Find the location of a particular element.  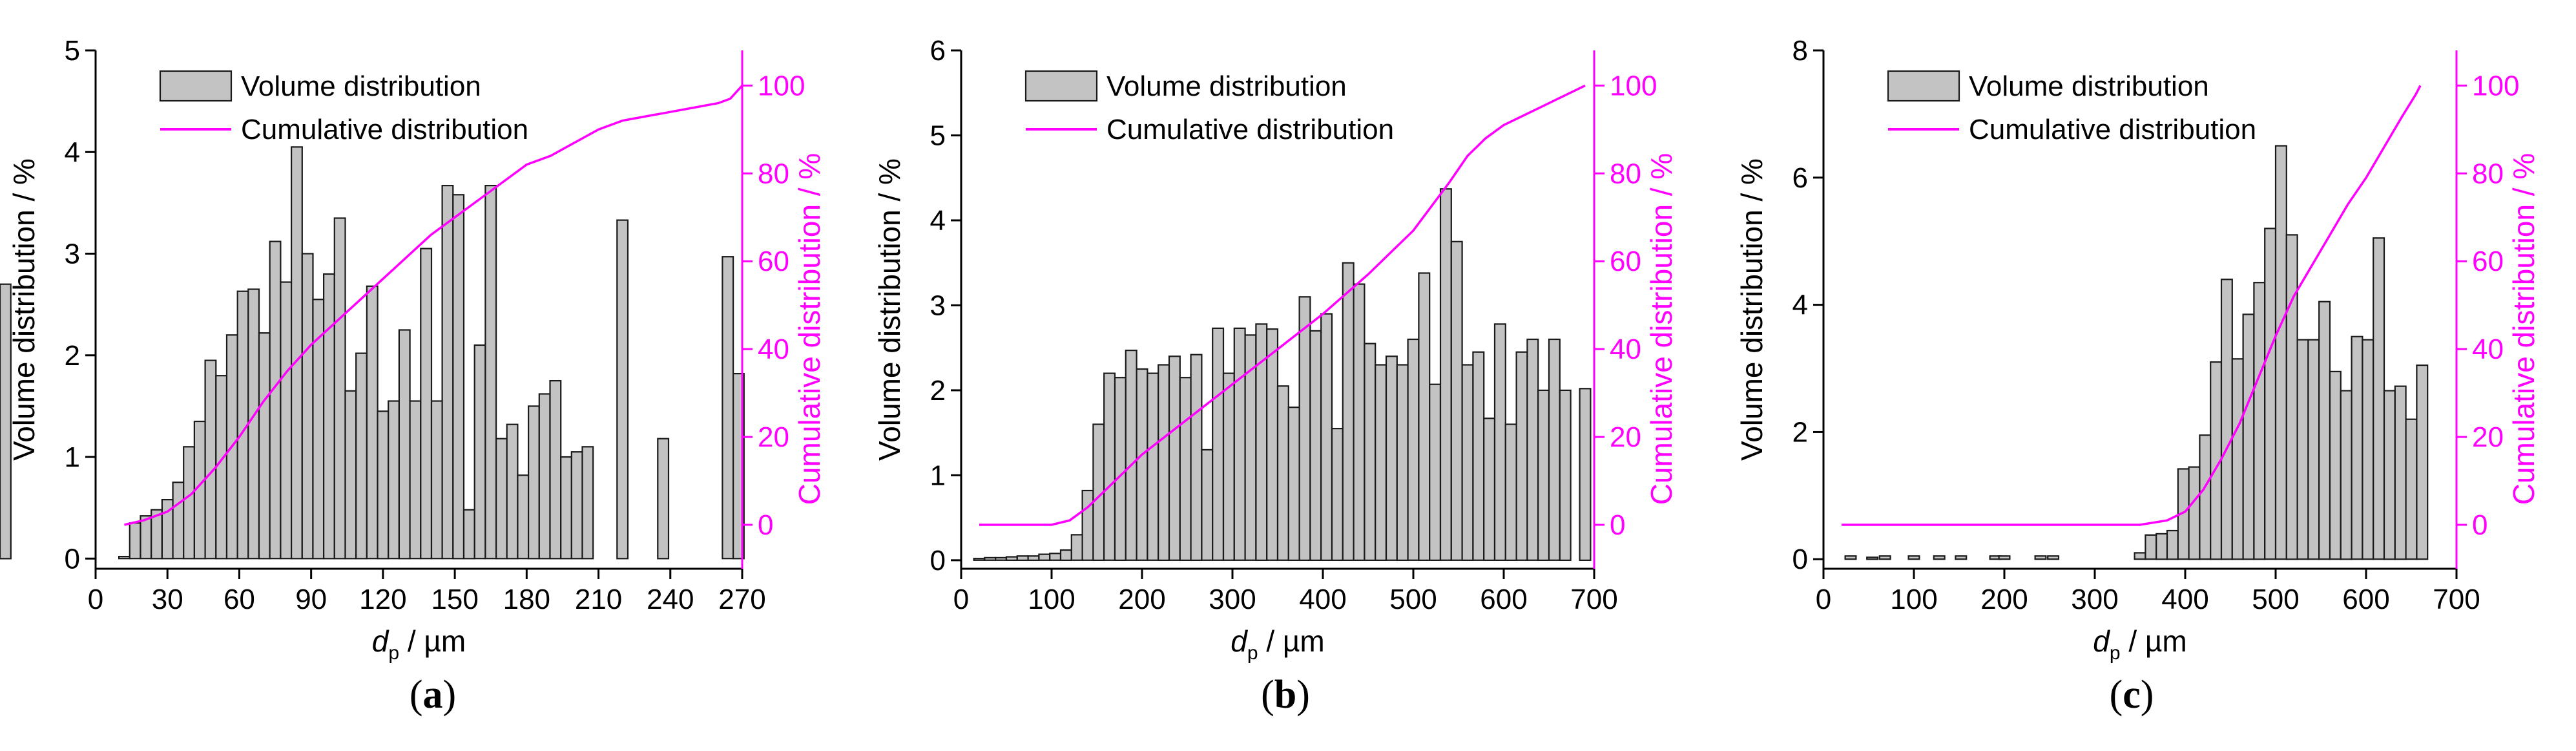

x-tick-label: 300 is located at coordinates (2094, 599).